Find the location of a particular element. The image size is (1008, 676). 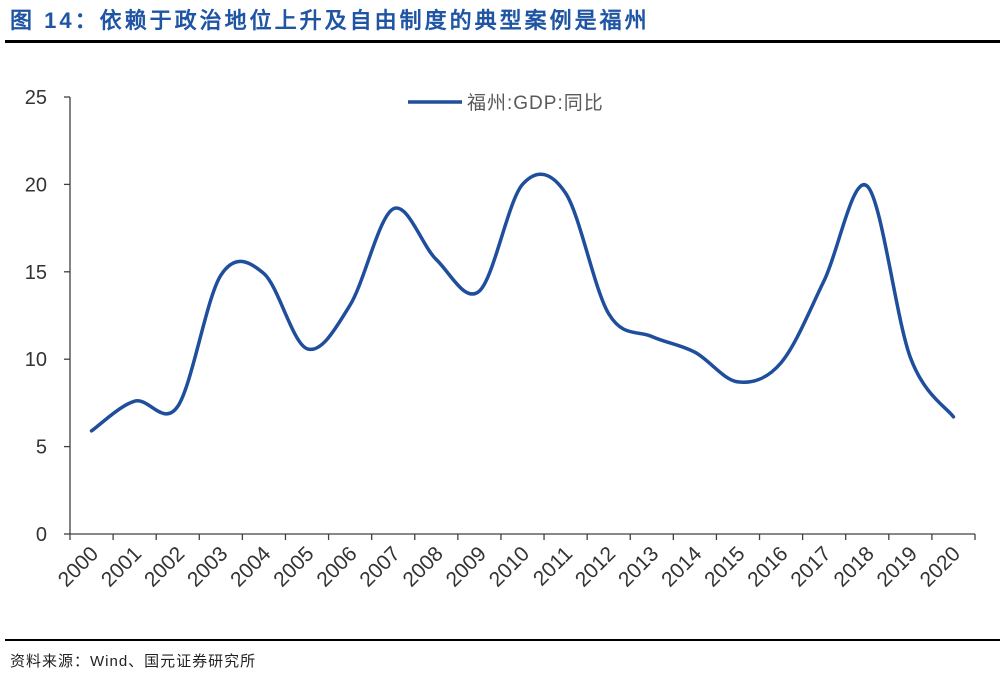

x-tick-label-2018: 2018 is located at coordinates (853, 566).